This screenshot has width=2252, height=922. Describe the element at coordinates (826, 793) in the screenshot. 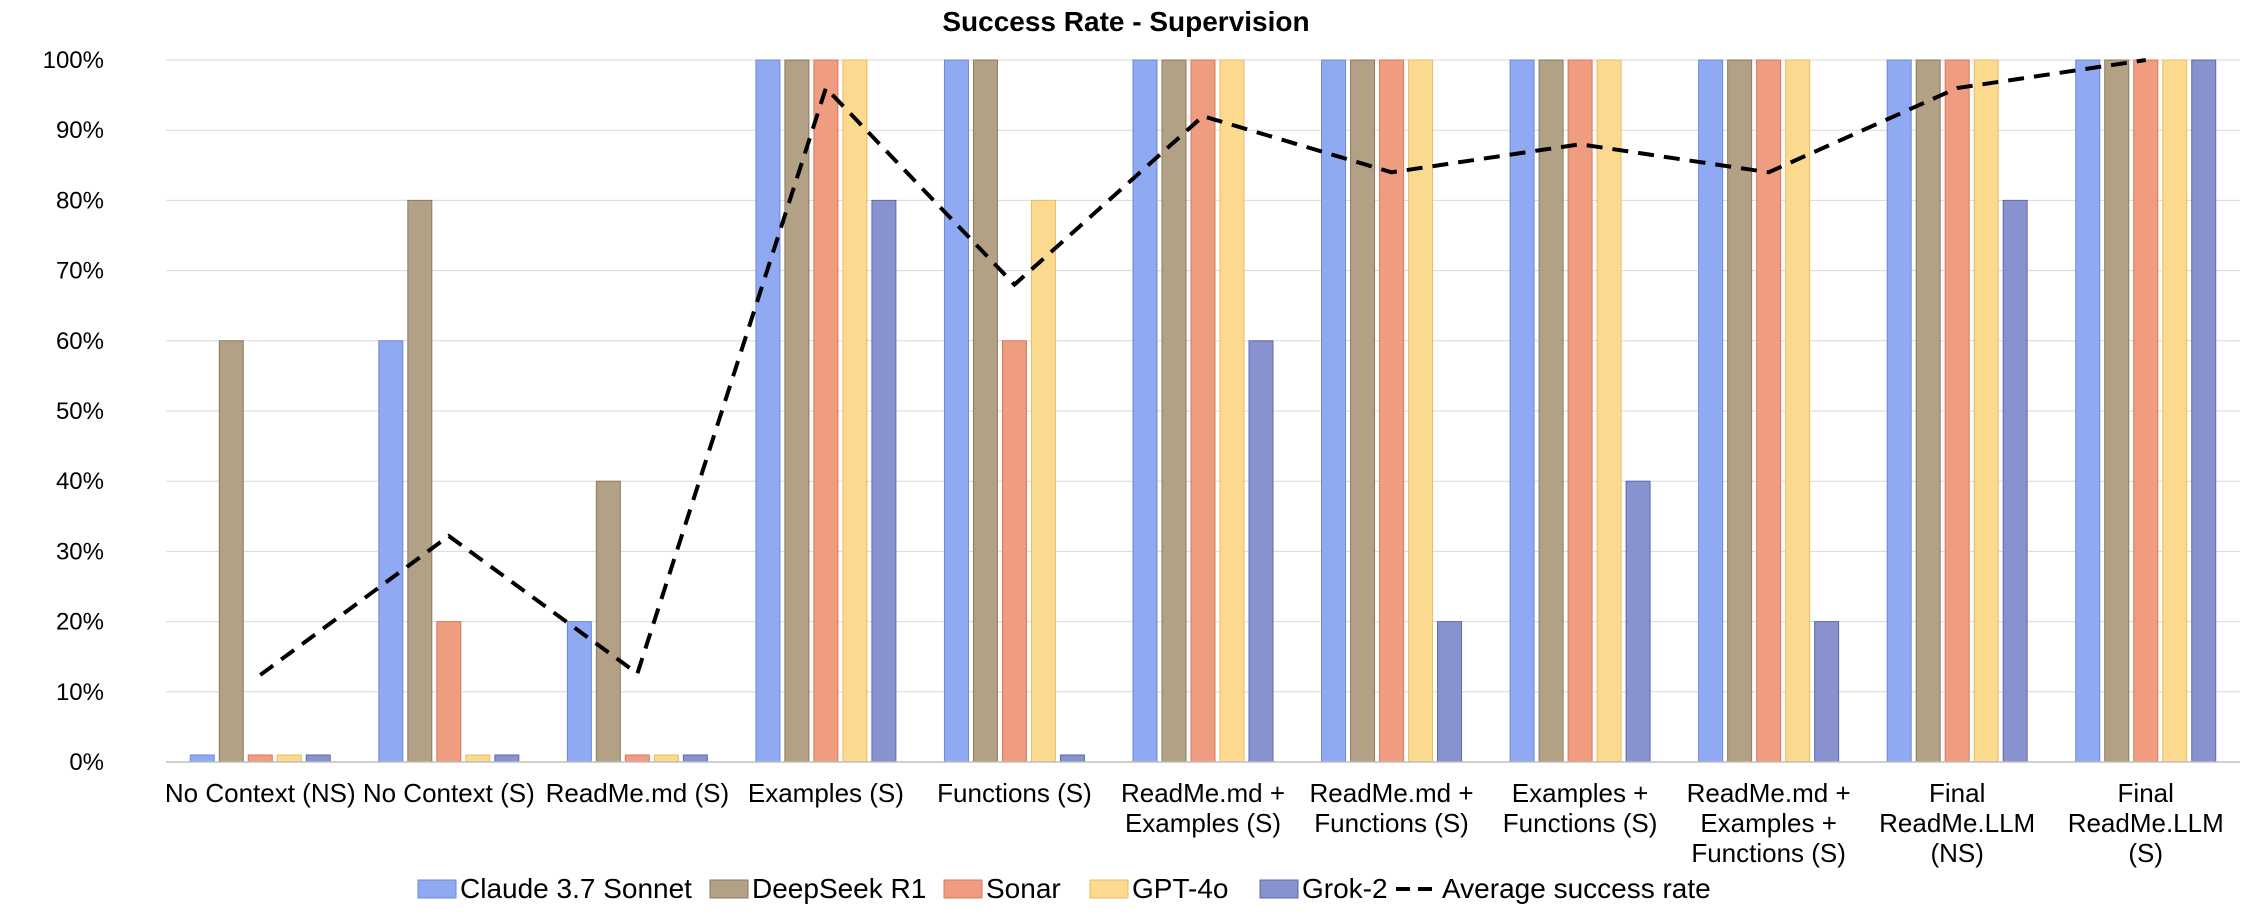

I see `x-category-label: Examples (S)` at that location.